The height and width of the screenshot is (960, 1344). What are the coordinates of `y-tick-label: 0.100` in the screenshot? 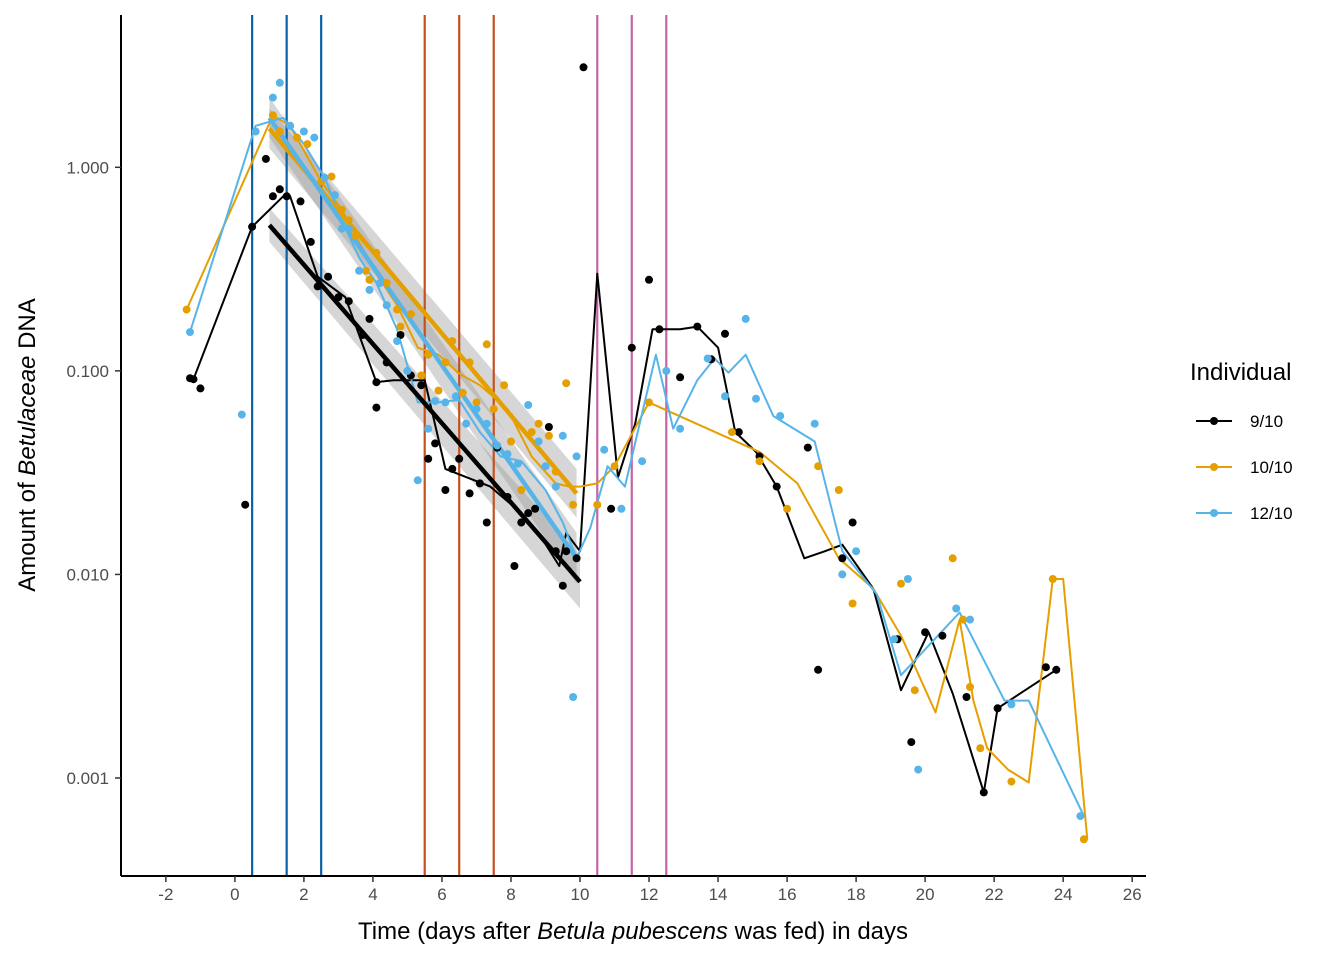 It's located at (87, 371).